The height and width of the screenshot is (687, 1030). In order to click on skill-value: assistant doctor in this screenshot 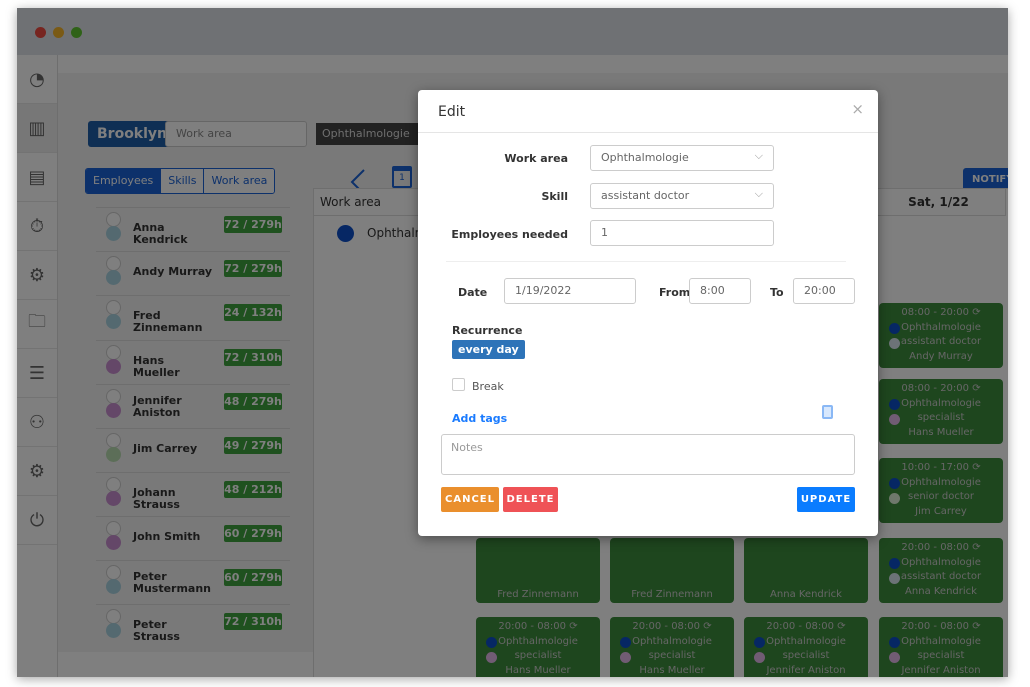, I will do `click(645, 195)`.